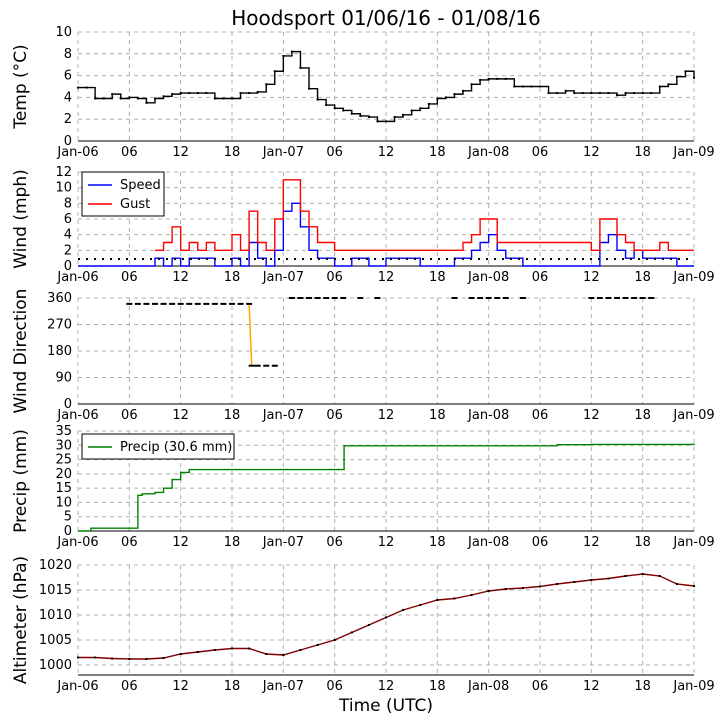 The width and height of the screenshot is (724, 725). I want to click on y-tick-label: 8, so click(68, 203).